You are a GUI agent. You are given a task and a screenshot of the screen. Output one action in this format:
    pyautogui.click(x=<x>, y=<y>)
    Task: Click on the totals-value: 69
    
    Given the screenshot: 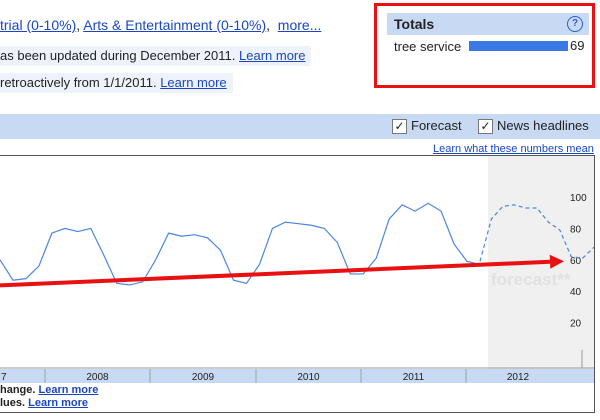 What is the action you would take?
    pyautogui.click(x=577, y=45)
    